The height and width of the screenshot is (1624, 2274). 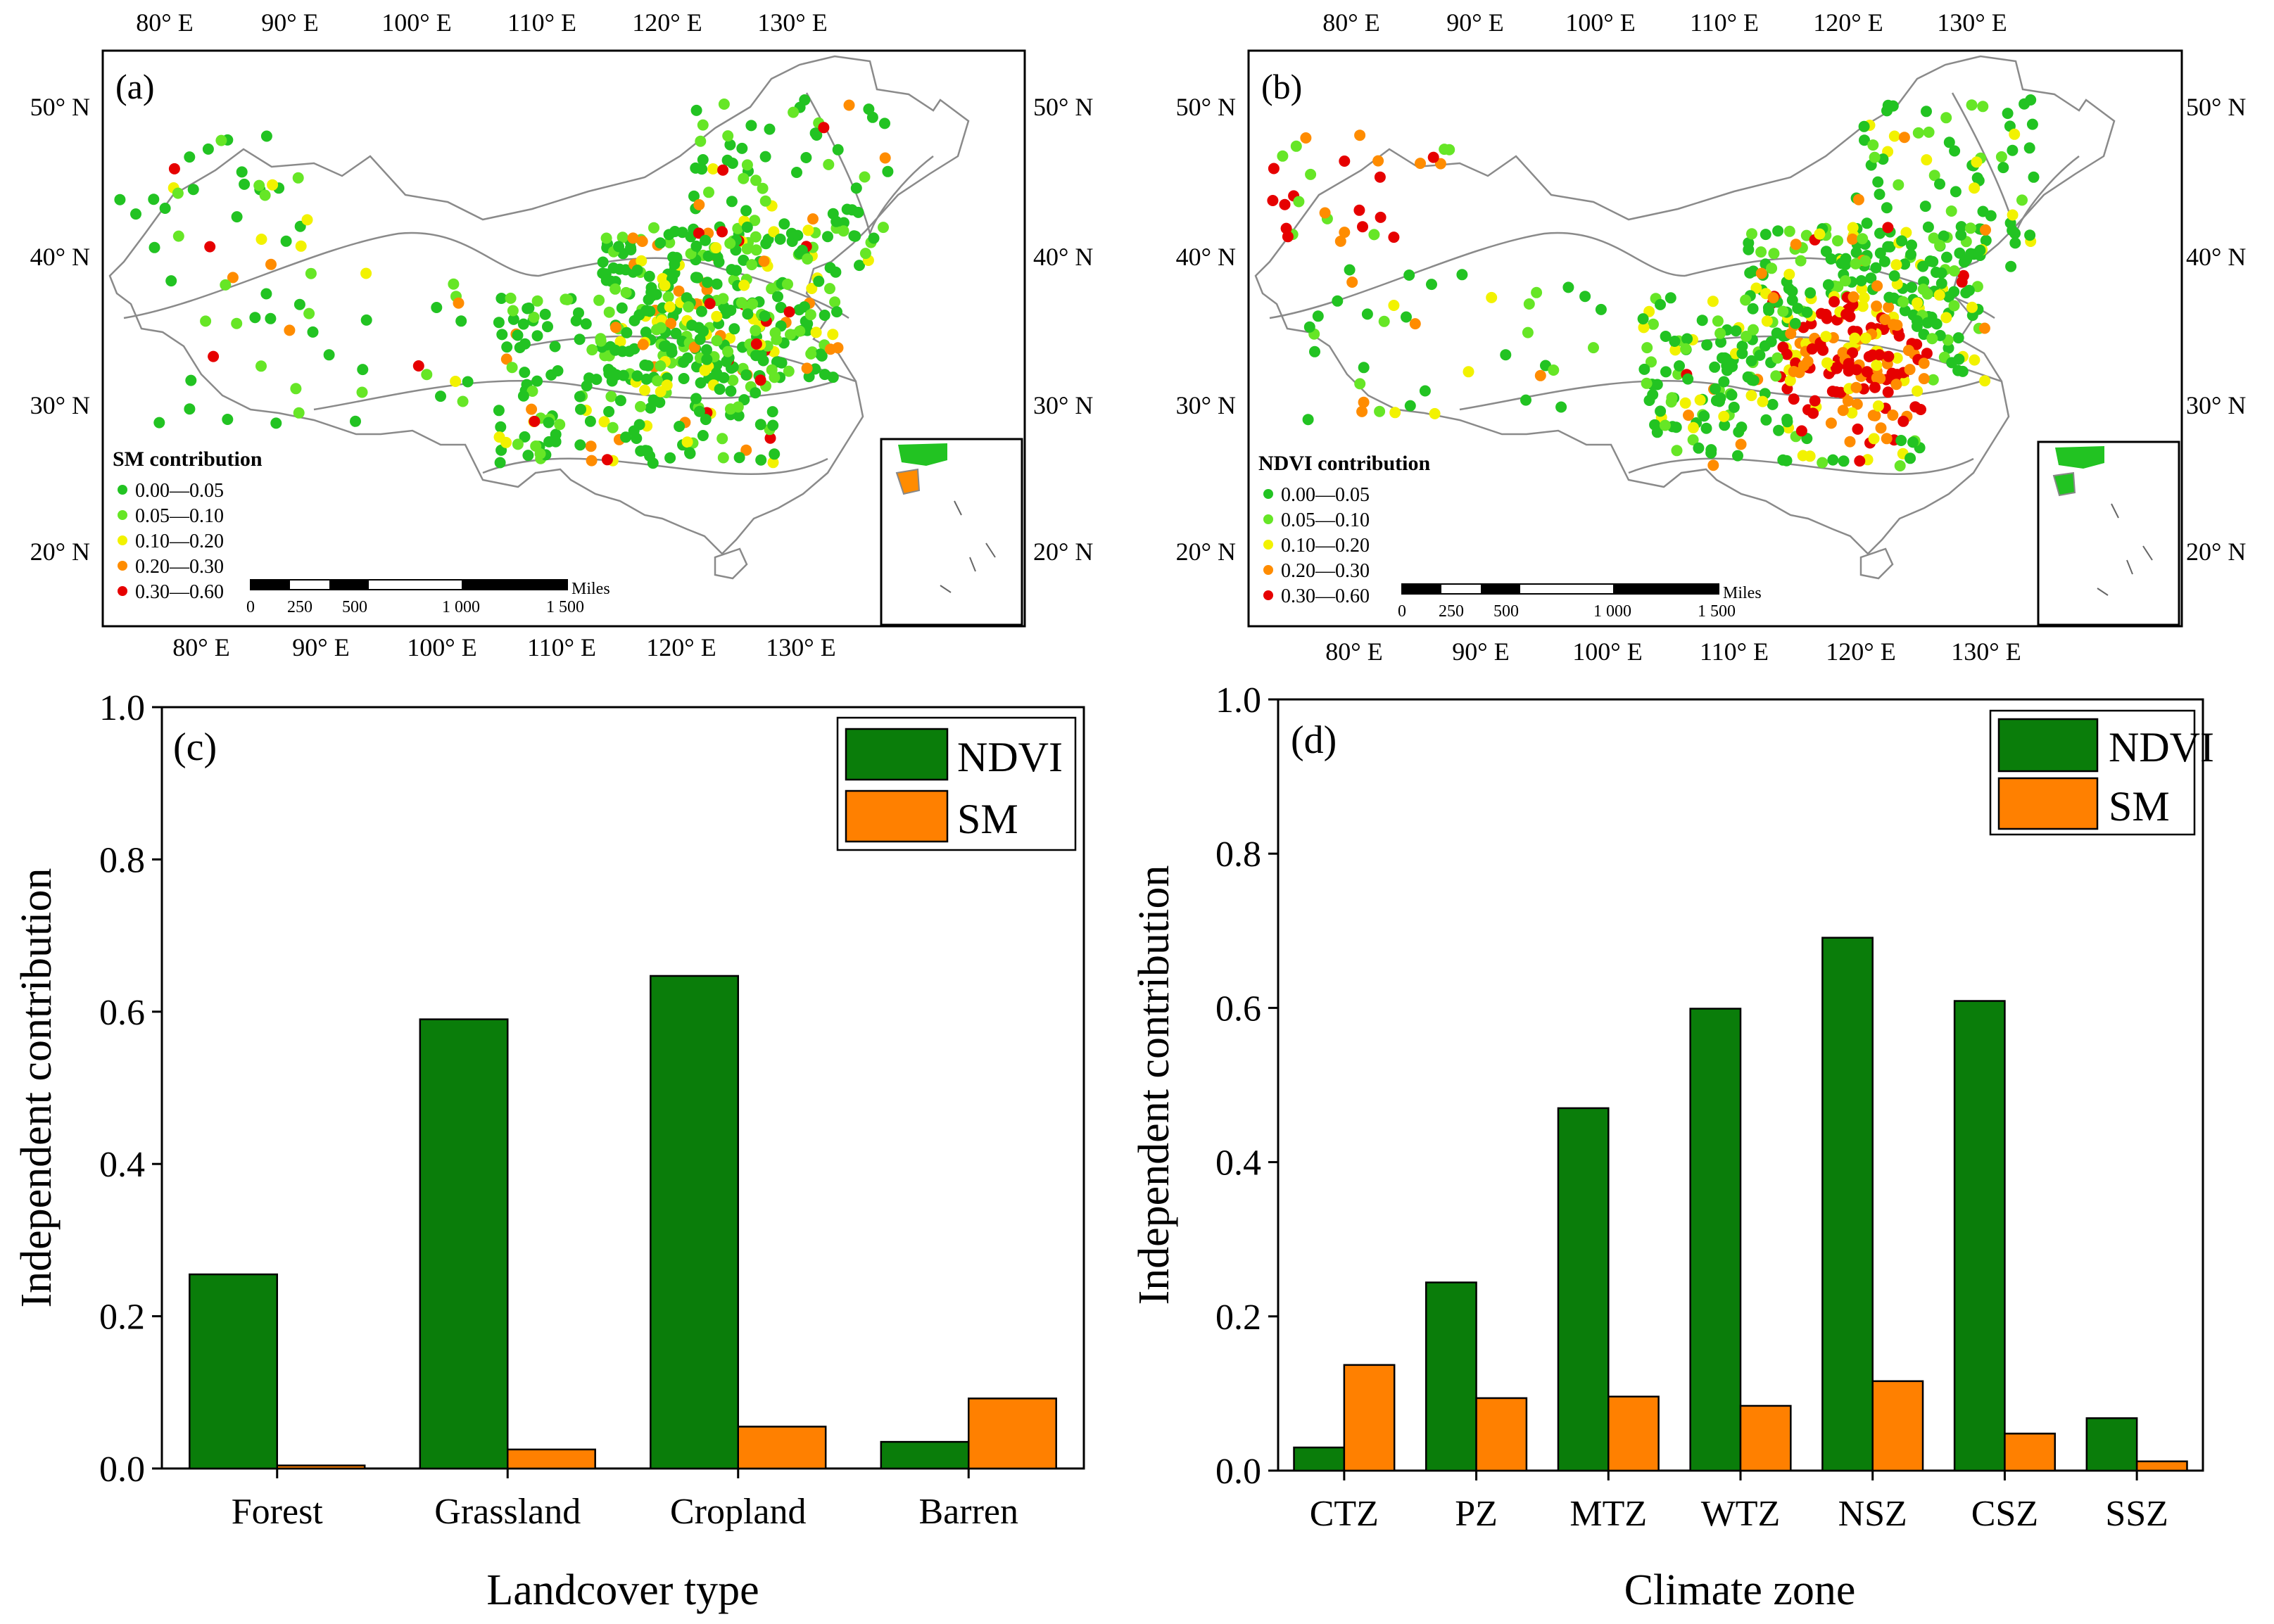 I want to click on bar-sm-wtz, so click(x=1766, y=1438).